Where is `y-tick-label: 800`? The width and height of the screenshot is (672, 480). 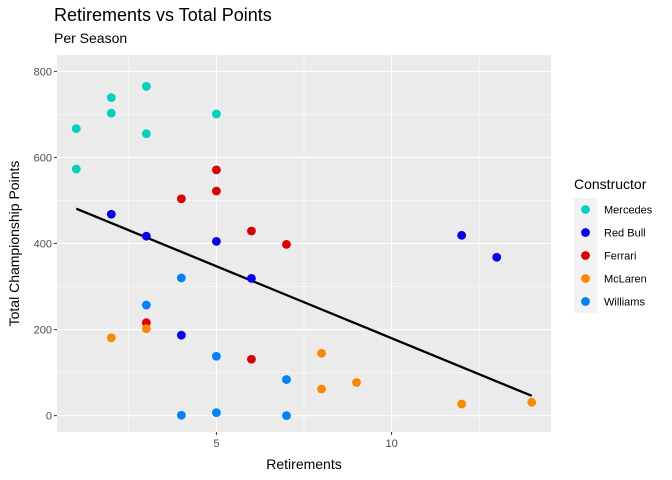 y-tick-label: 800 is located at coordinates (43, 72).